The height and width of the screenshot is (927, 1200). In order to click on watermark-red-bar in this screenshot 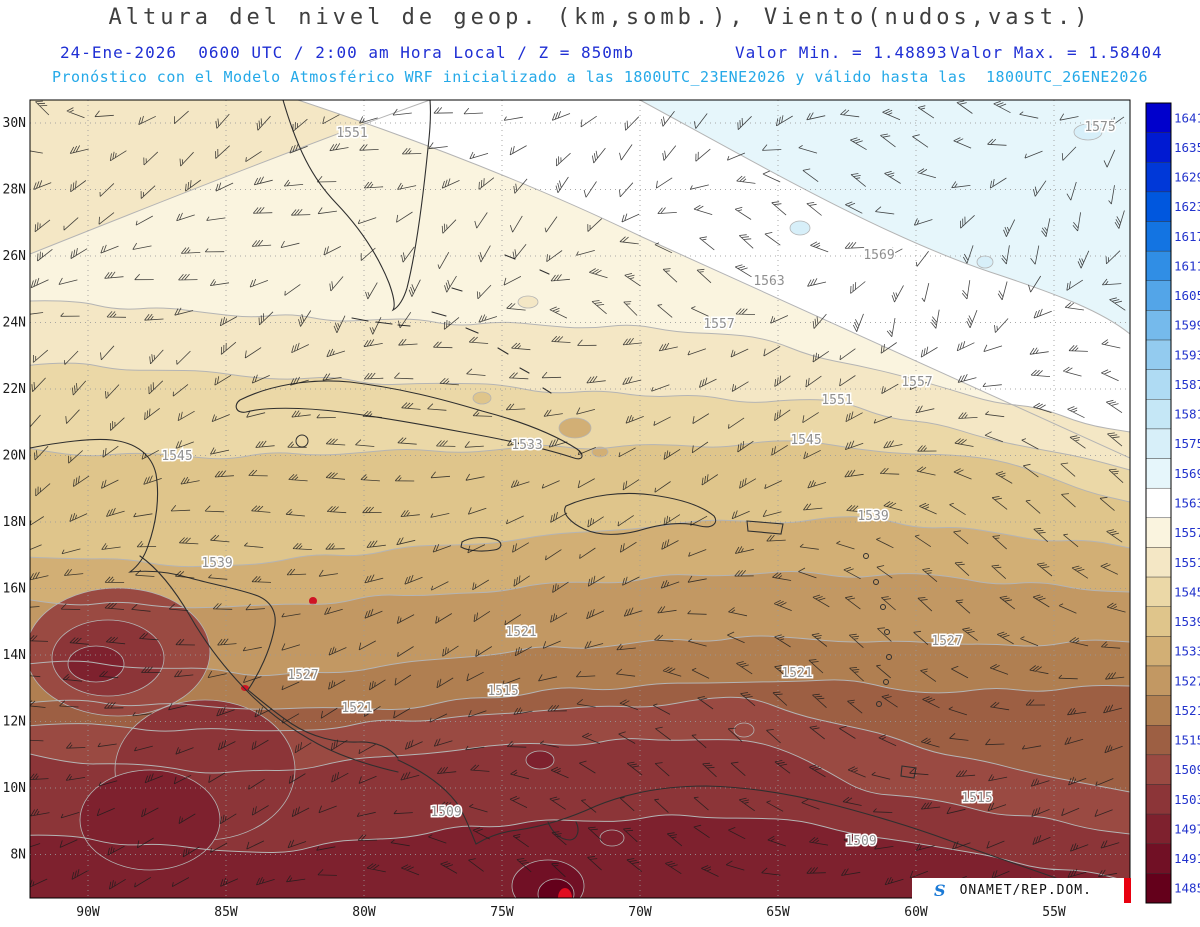, I will do `click(1127, 890)`.